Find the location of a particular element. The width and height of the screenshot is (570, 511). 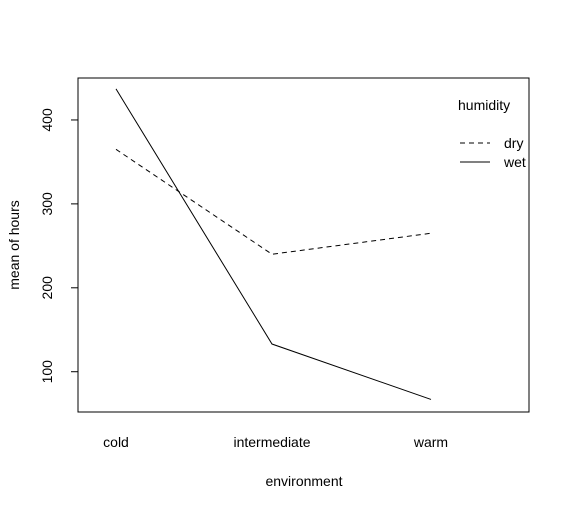

y-tick-label: 400 is located at coordinates (47, 120).